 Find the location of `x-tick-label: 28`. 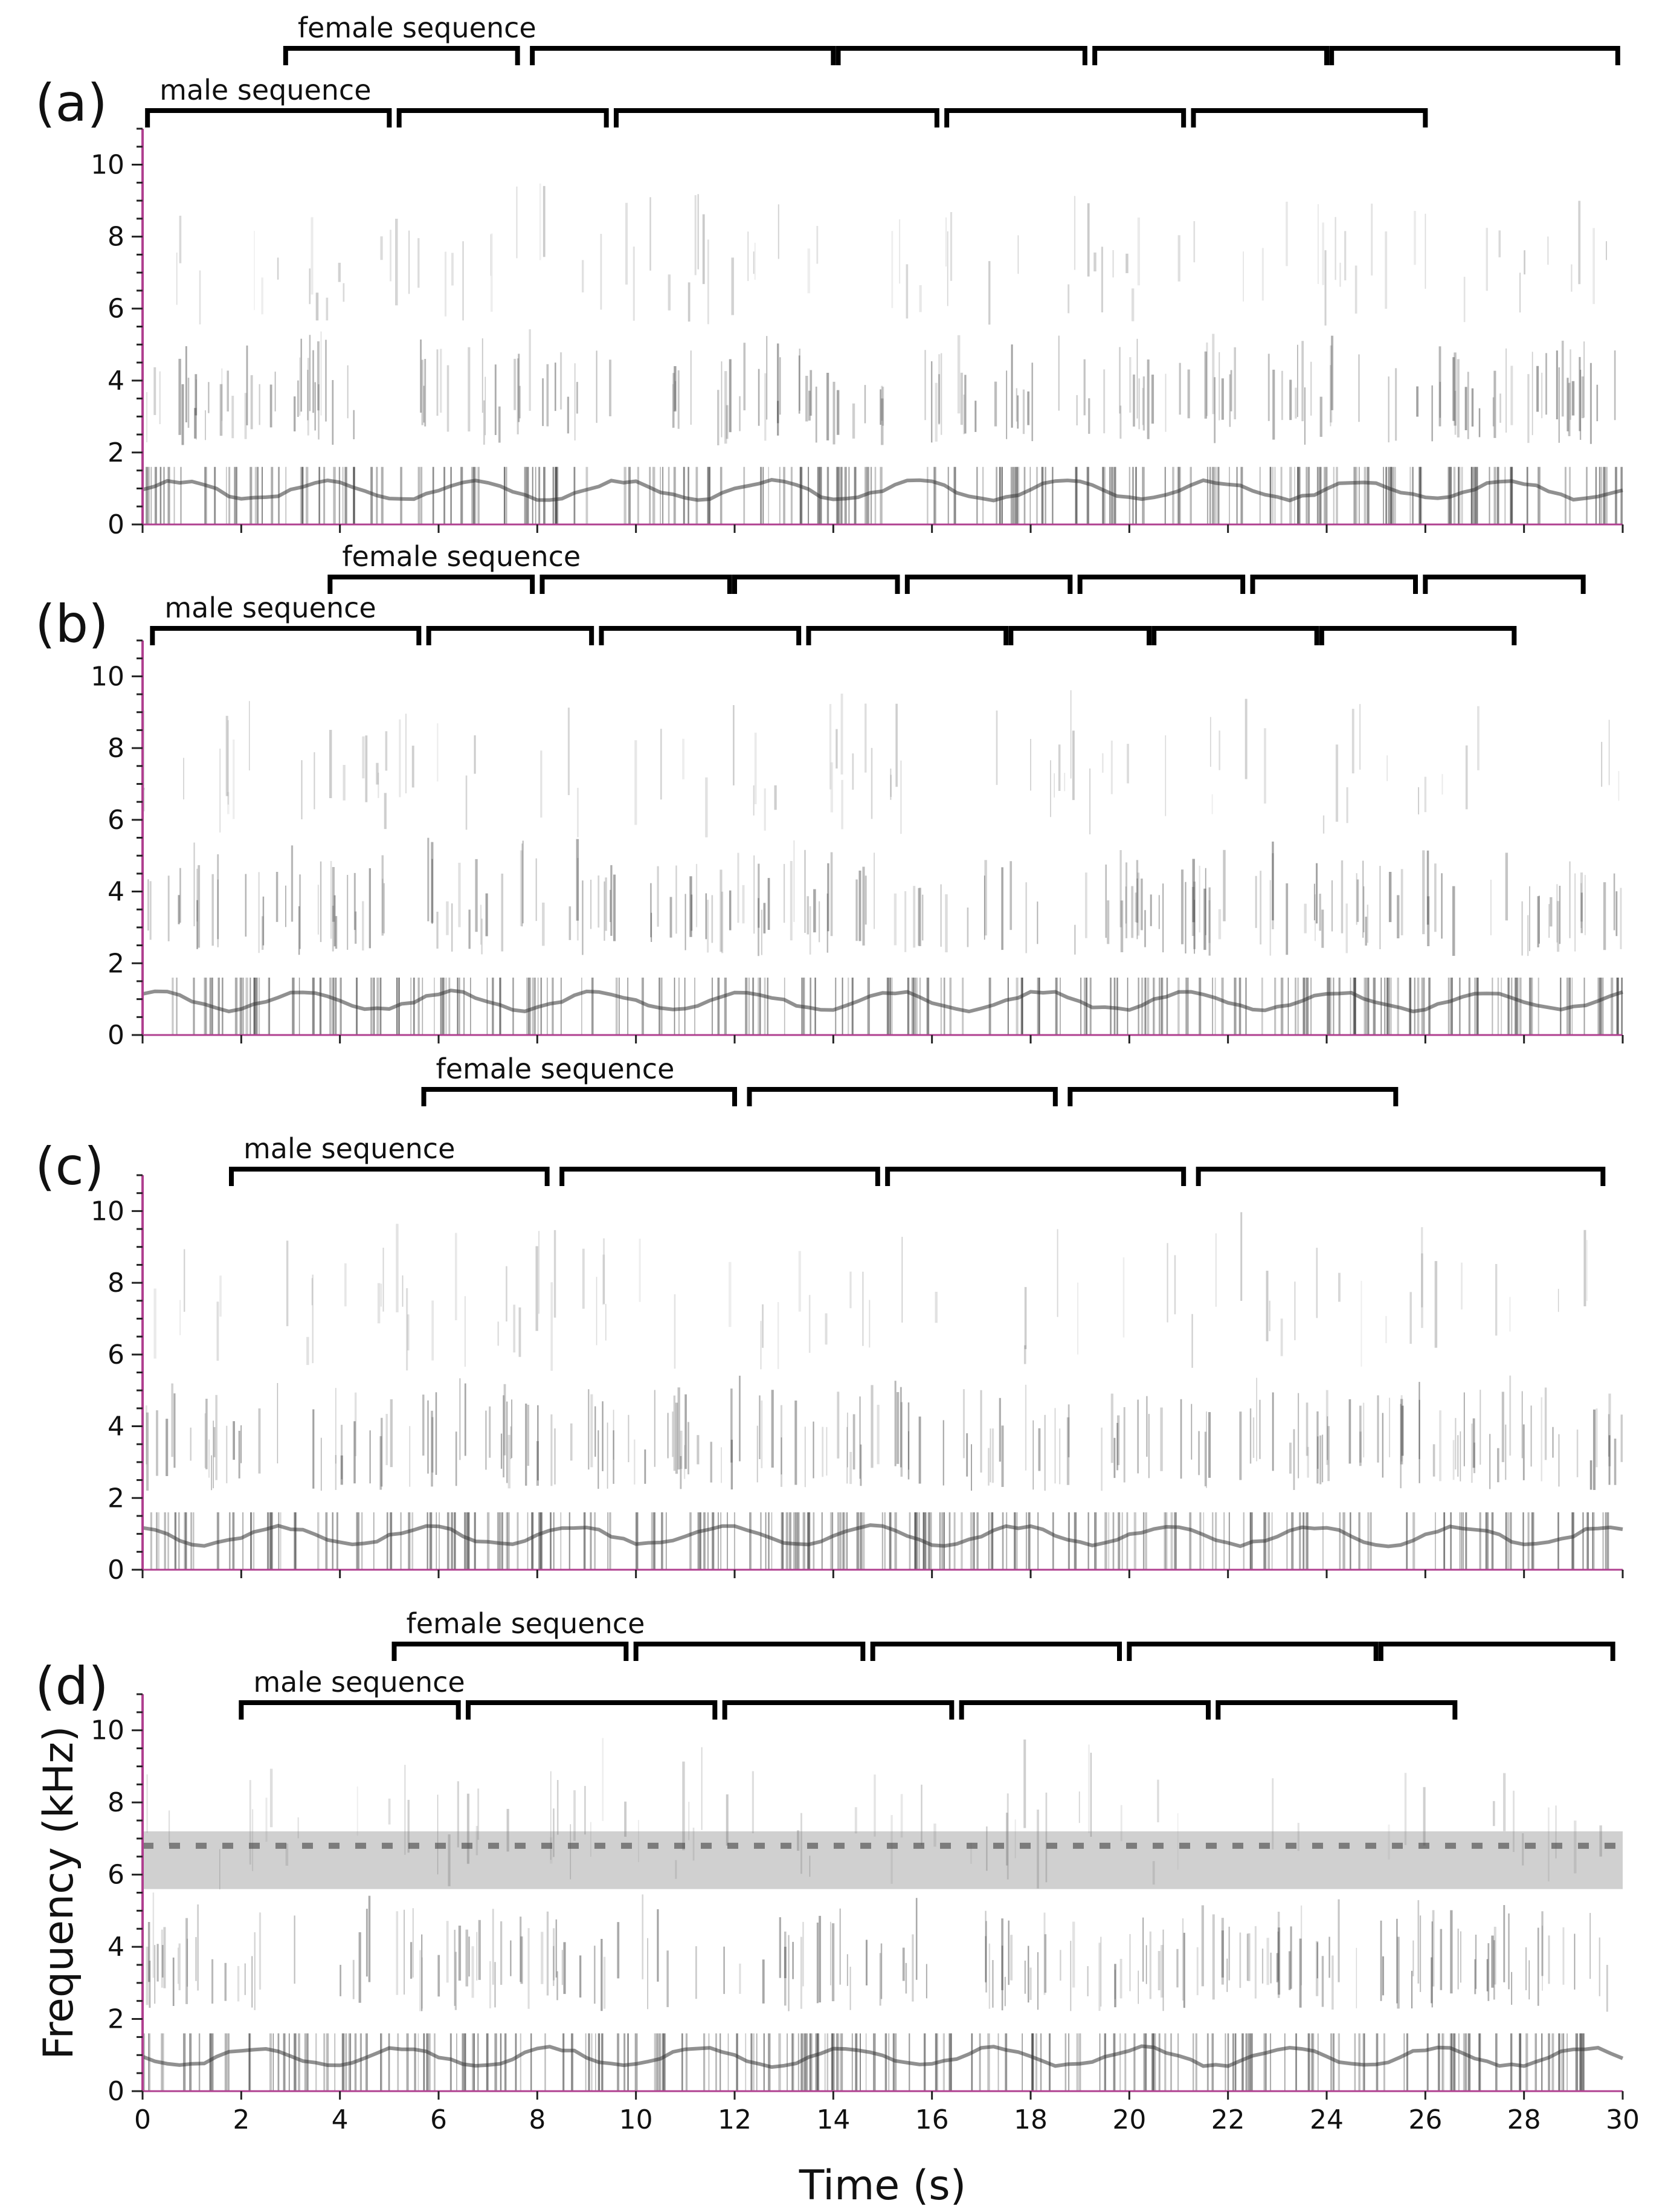

x-tick-label: 28 is located at coordinates (1524, 2119).